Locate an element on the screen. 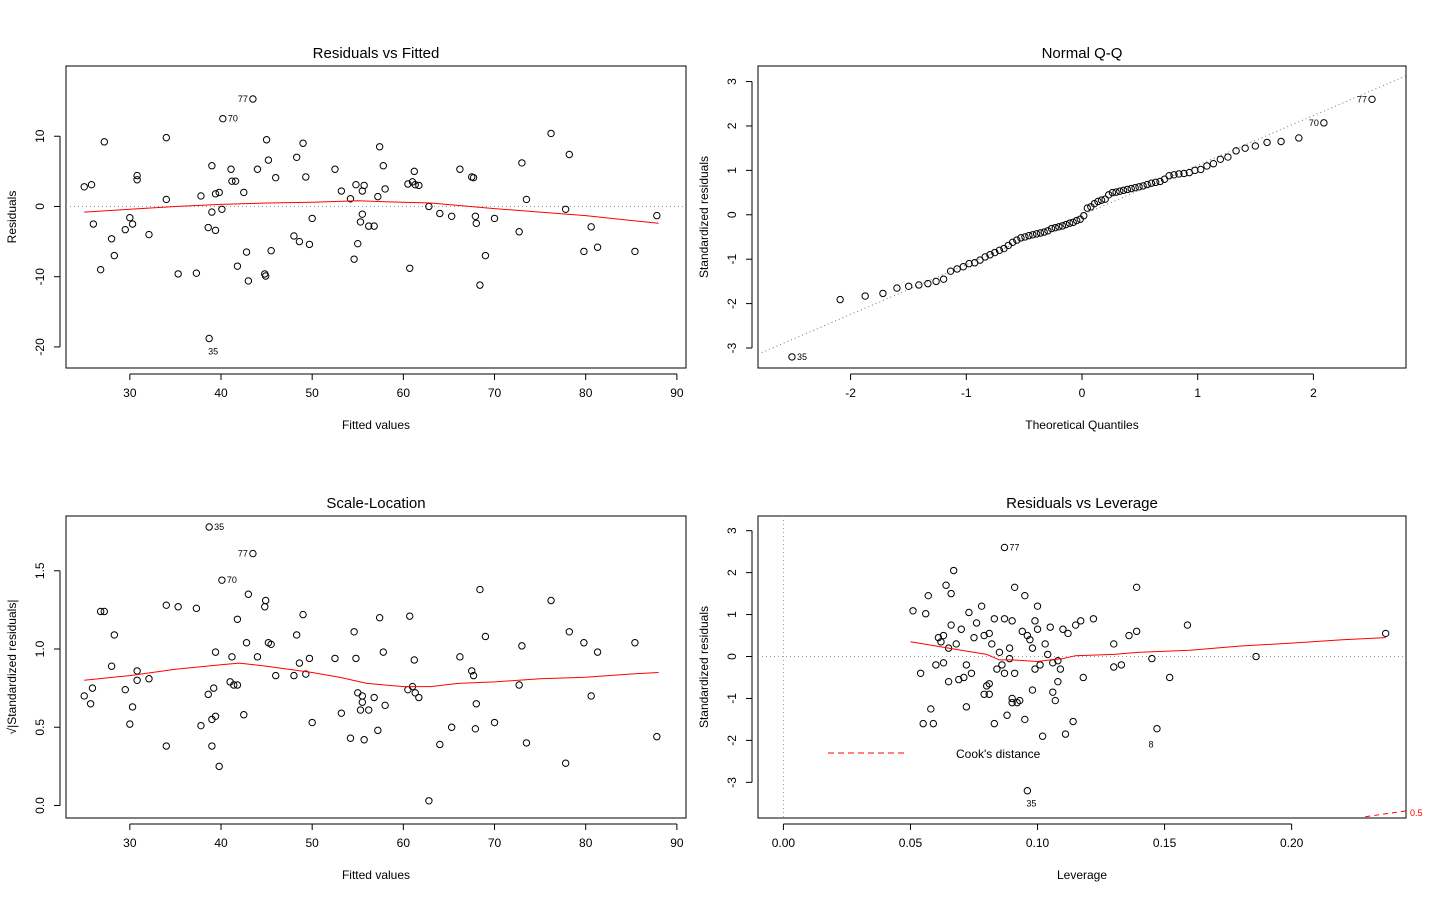 Image resolution: width=1440 pixels, height=900 pixels. x-tick-label: 1 is located at coordinates (1197, 393).